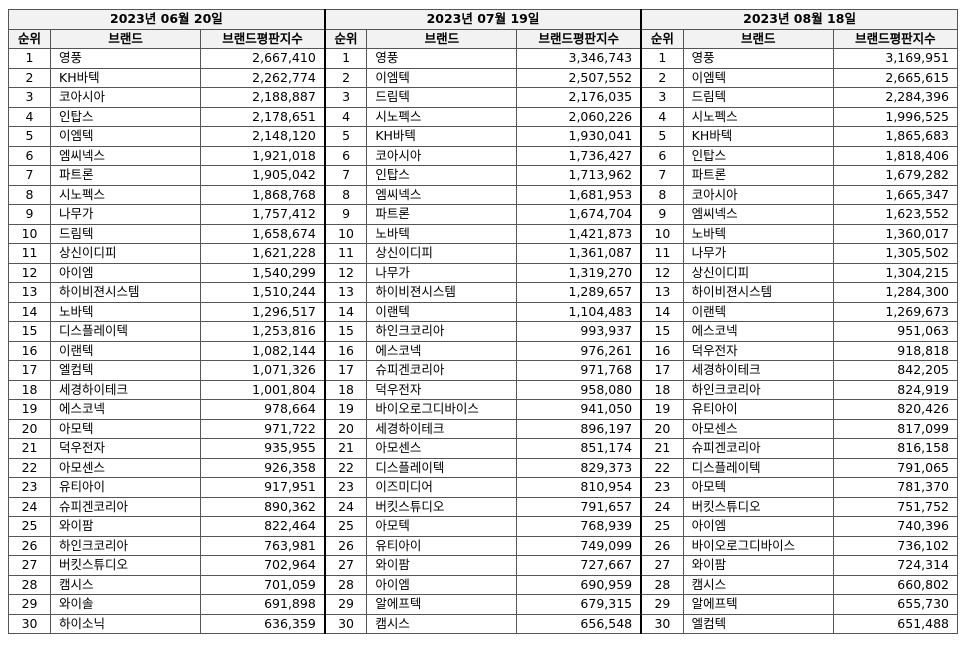  What do you see at coordinates (579, 623) in the screenshot?
I see `index-cell: 656,548` at bounding box center [579, 623].